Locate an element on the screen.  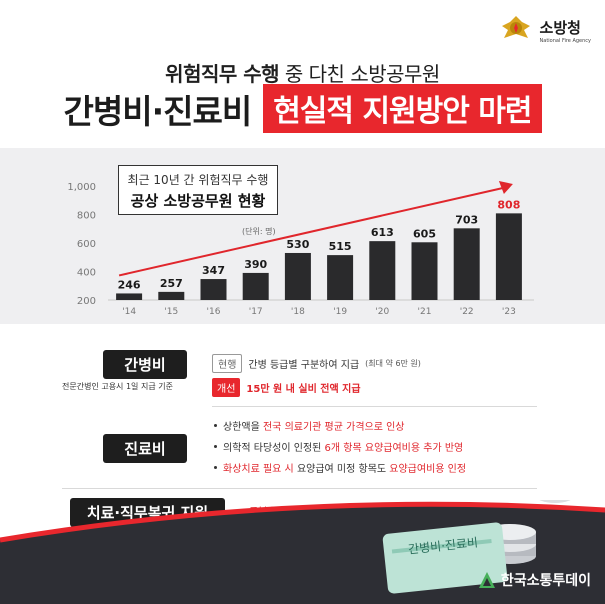
bar-value-label: 390 is located at coordinates (255, 264).